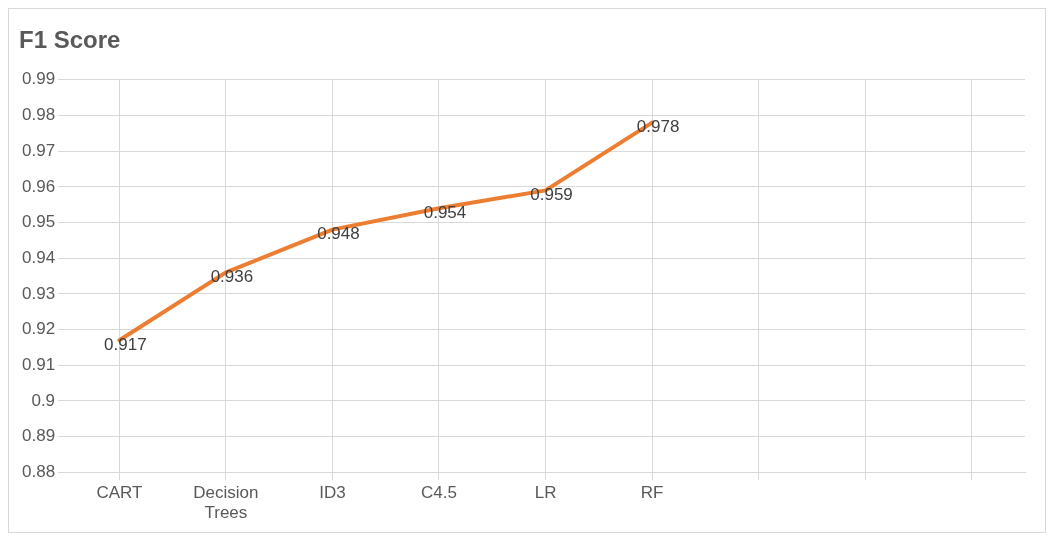 Image resolution: width=1056 pixels, height=543 pixels. What do you see at coordinates (338, 234) in the screenshot?
I see `data-label: 0.948` at bounding box center [338, 234].